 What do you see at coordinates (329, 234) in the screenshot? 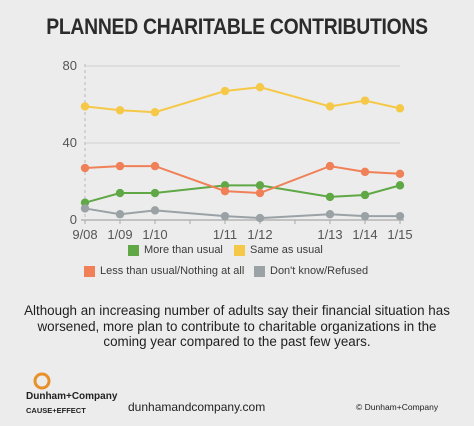
I see `x-tick-label: 1/13` at bounding box center [329, 234].